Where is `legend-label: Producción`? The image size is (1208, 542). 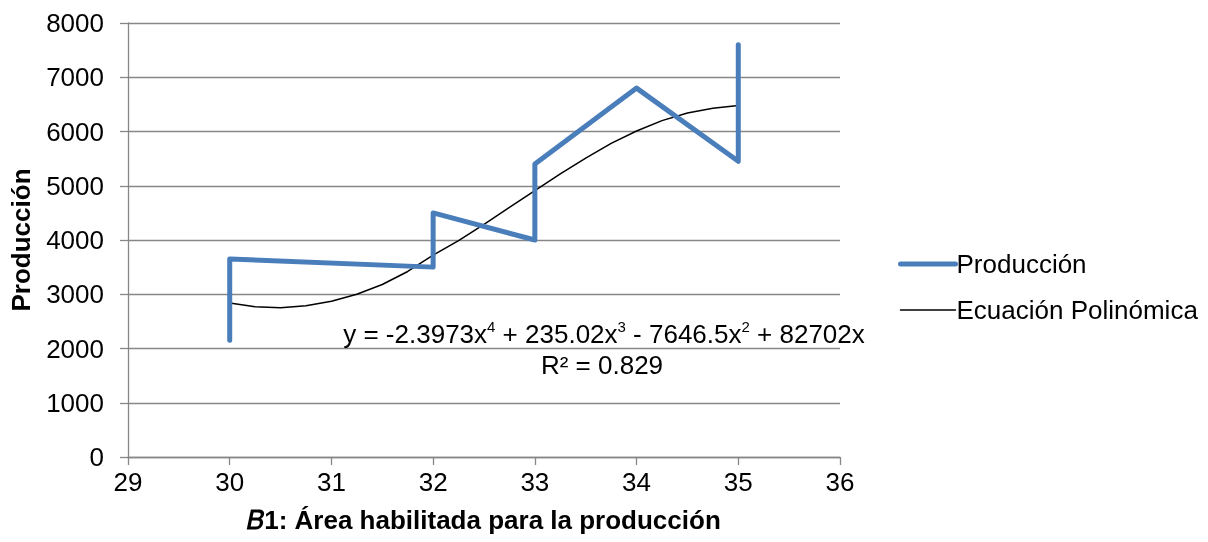 legend-label: Producción is located at coordinates (1021, 264).